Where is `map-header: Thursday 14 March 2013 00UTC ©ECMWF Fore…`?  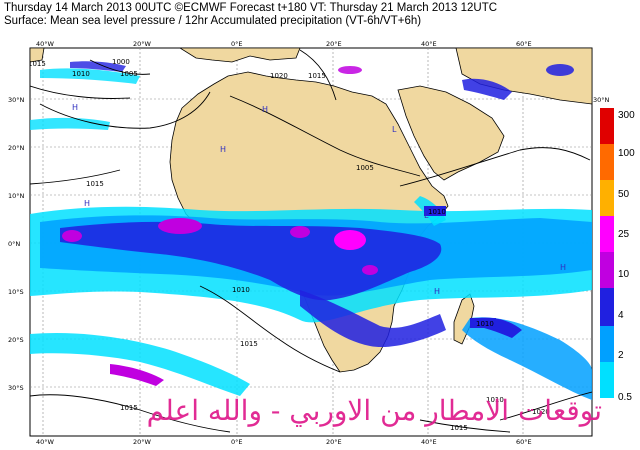 map-header: Thursday 14 March 2013 00UTC ©ECMWF Fore… is located at coordinates (314, 15).